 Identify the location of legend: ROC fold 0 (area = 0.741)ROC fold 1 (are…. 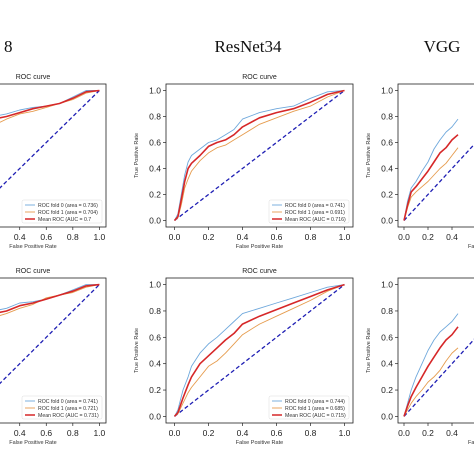
(309, 211).